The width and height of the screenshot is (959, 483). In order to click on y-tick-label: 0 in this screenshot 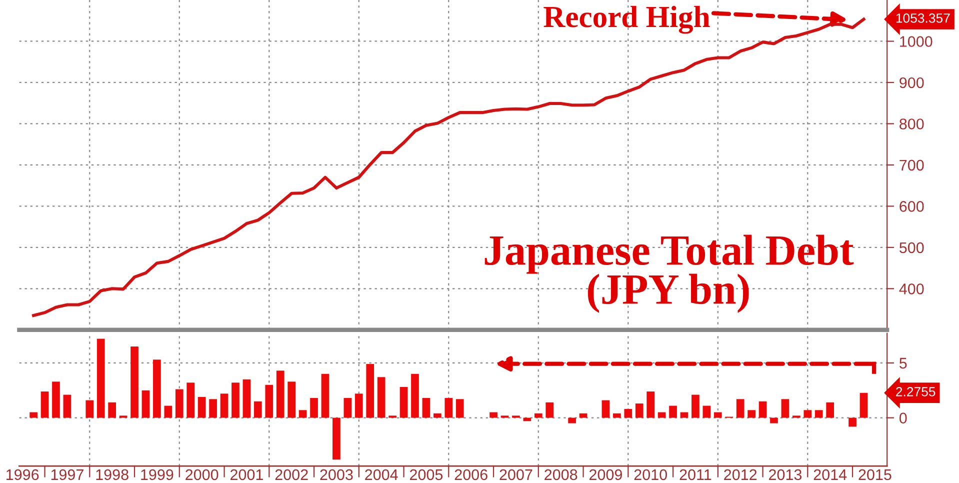, I will do `click(903, 418)`.